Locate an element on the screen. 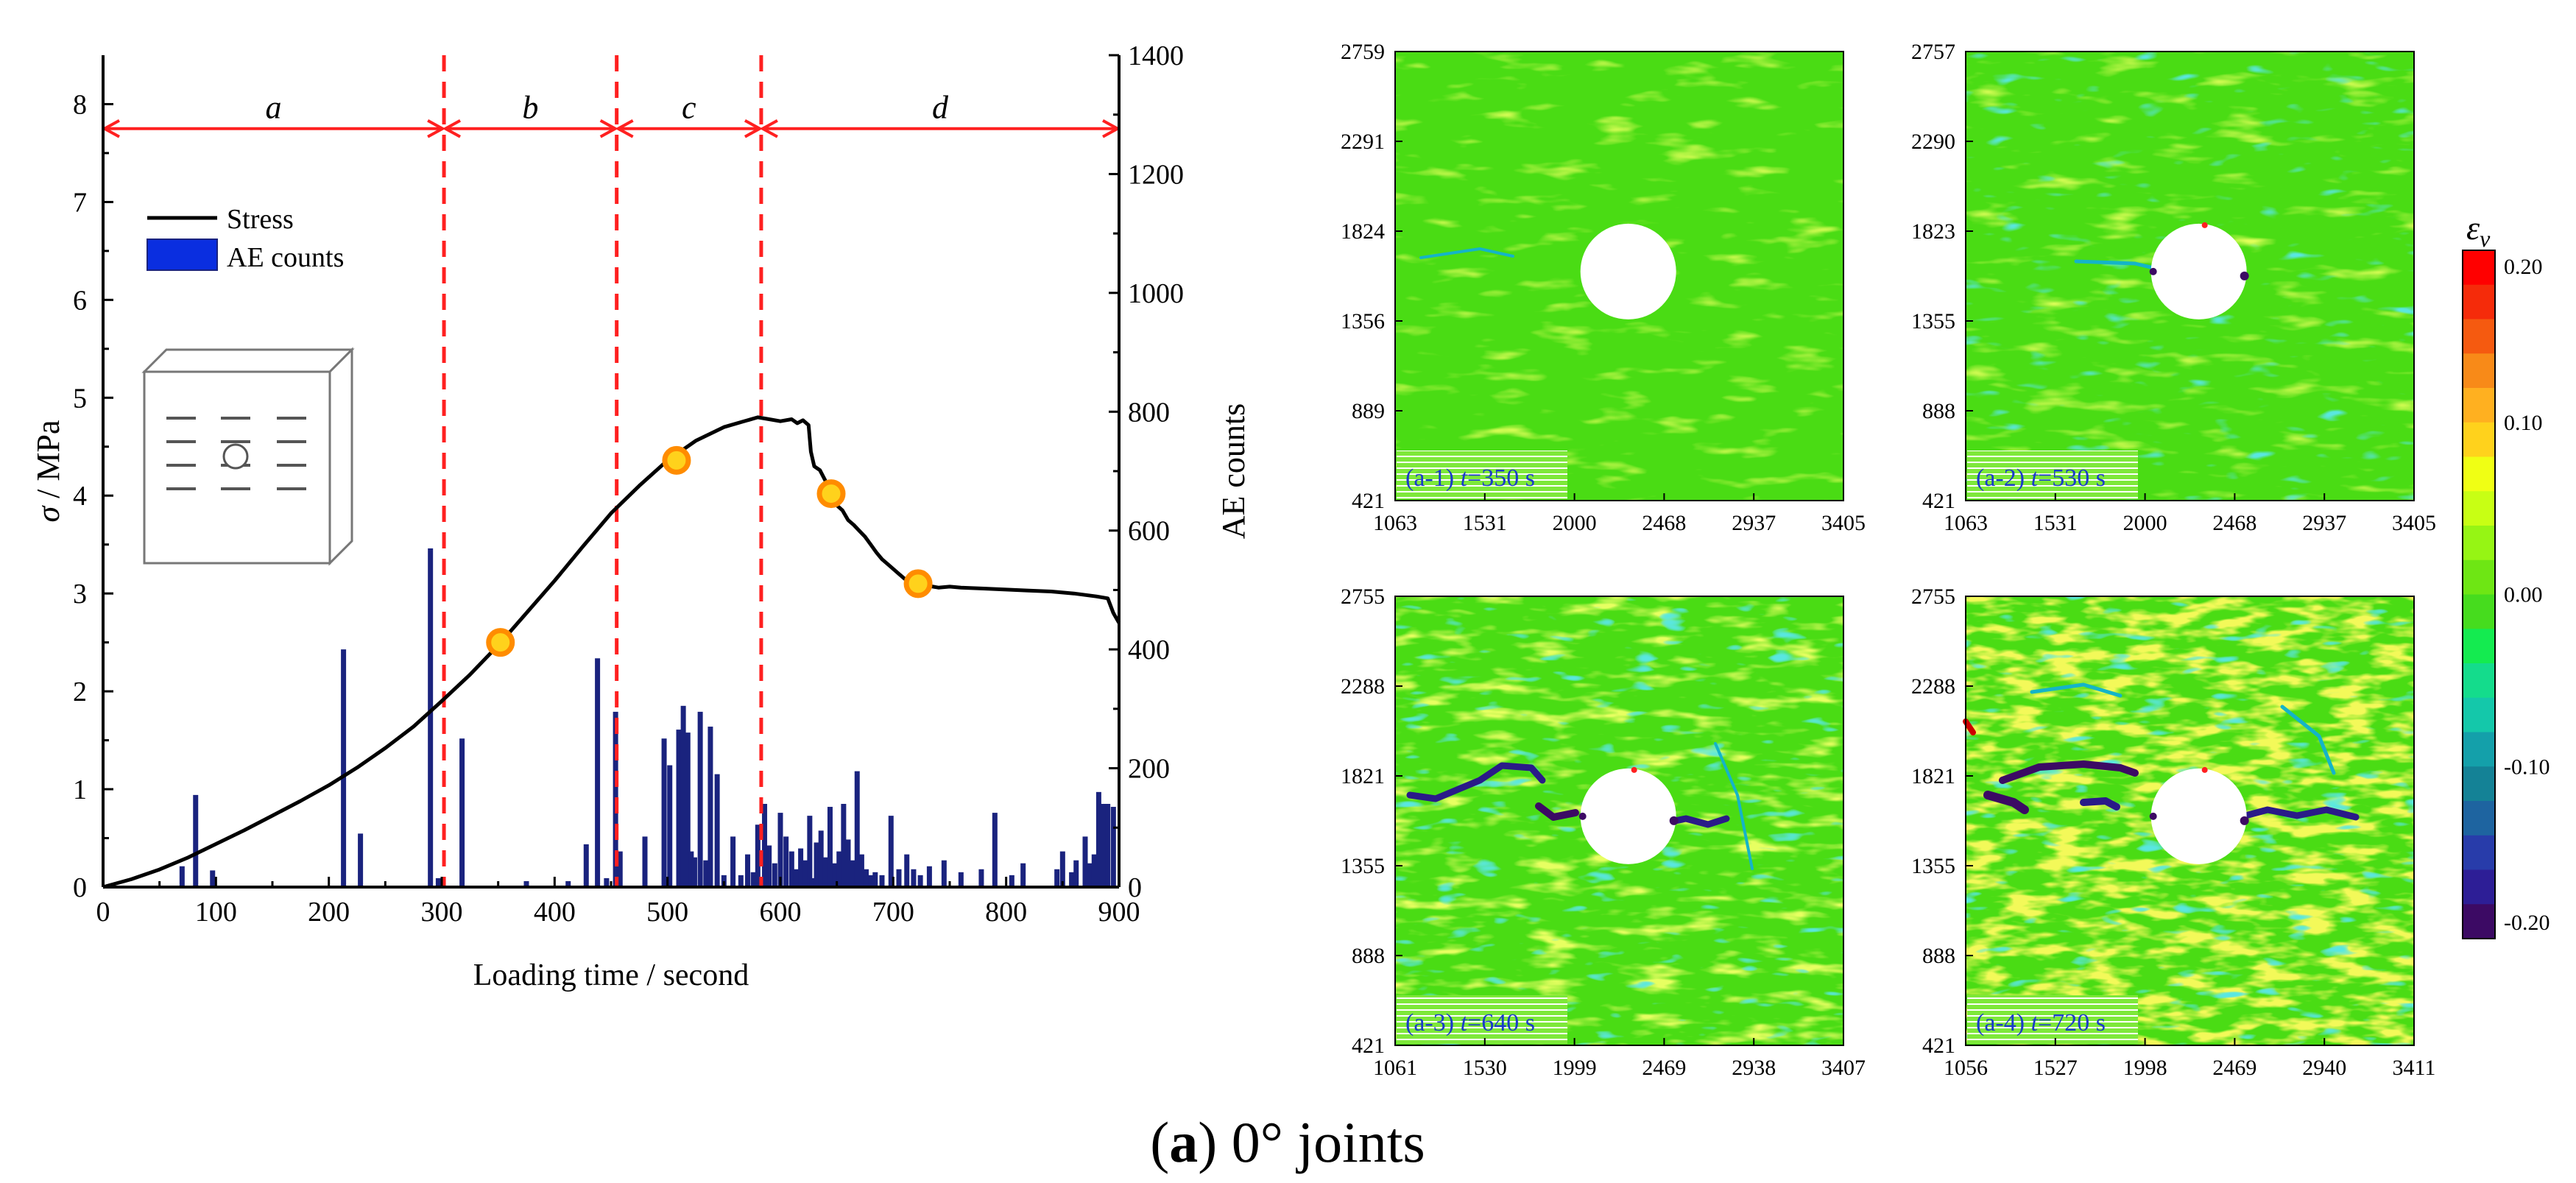  panel-x-tick-label: 1998 is located at coordinates (2145, 1068).